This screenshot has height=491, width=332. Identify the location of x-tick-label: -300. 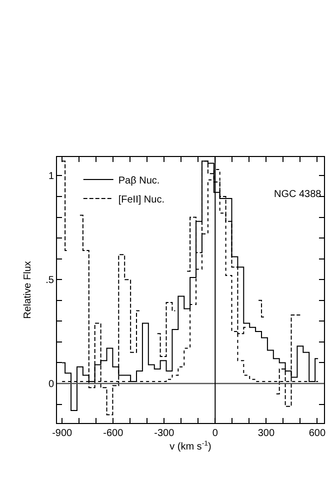
(164, 433).